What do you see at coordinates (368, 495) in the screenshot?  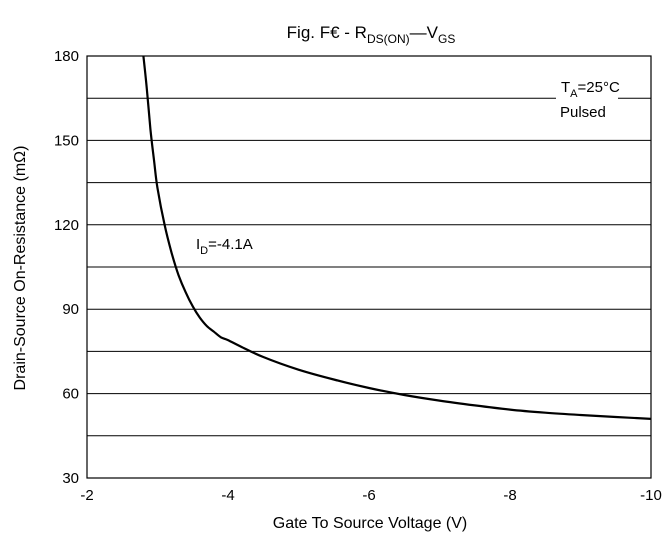 I see `x-tick-label: -6` at bounding box center [368, 495].